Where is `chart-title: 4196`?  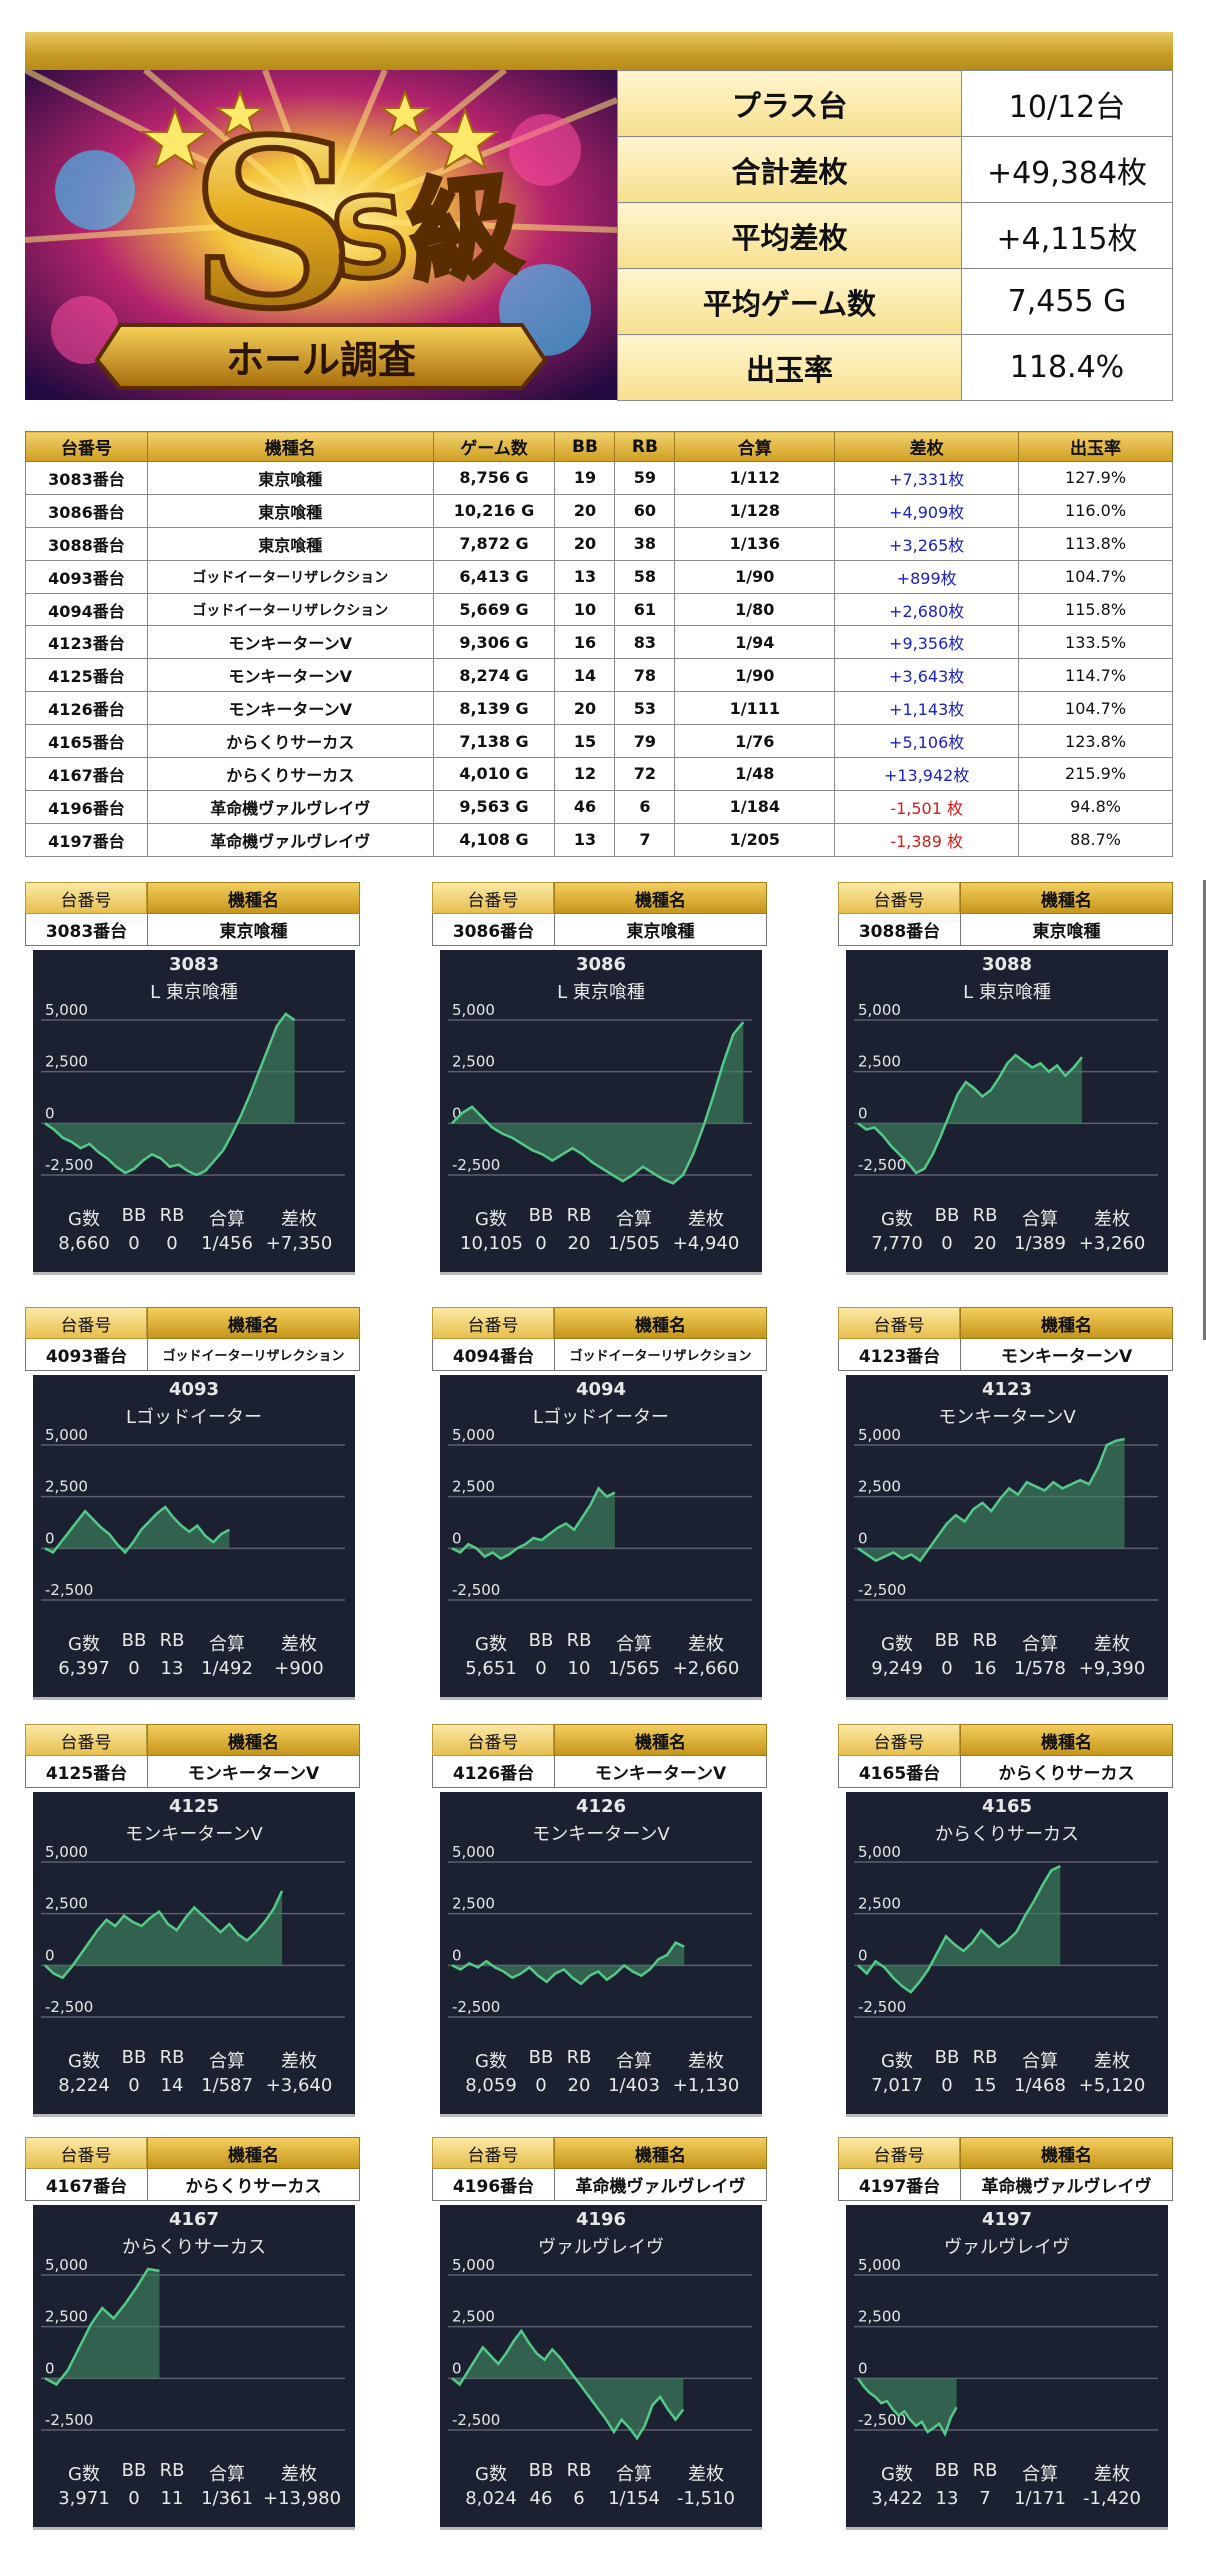
chart-title: 4196 is located at coordinates (601, 2219).